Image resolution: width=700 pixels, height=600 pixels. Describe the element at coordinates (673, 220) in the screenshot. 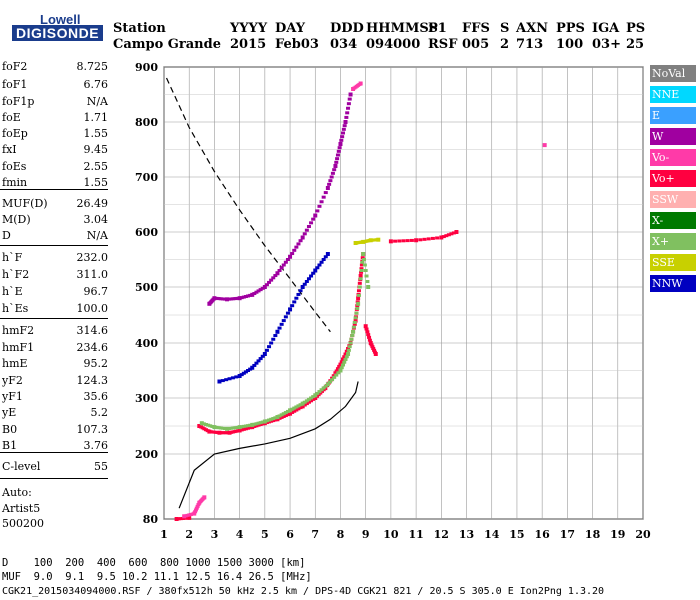

I see `legend-item-x: X-` at that location.